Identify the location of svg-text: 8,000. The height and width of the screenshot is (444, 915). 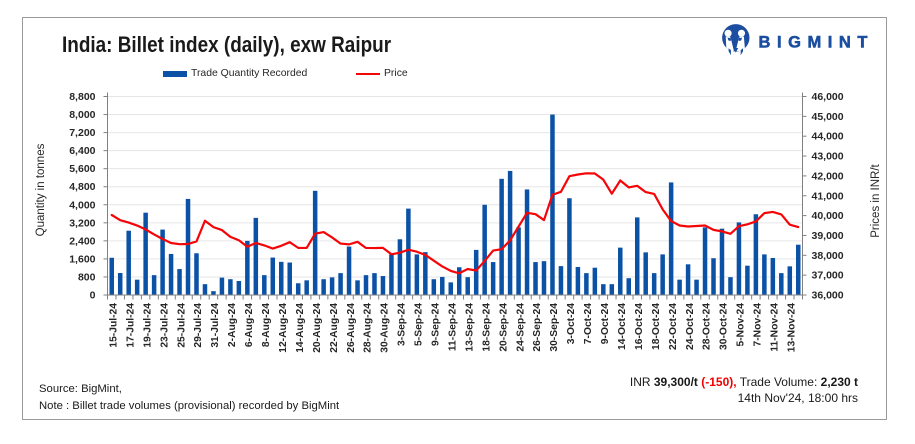
(82, 115).